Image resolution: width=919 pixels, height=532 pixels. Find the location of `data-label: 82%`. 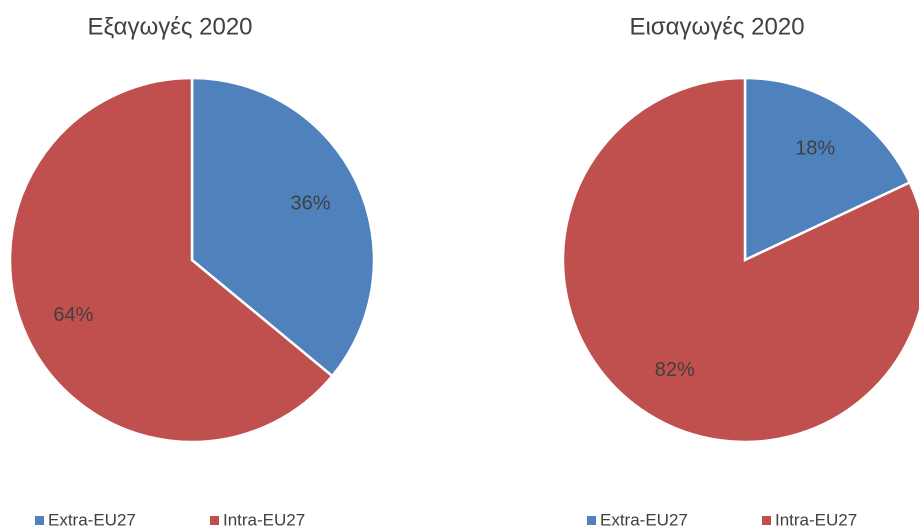

data-label: 82% is located at coordinates (675, 370).